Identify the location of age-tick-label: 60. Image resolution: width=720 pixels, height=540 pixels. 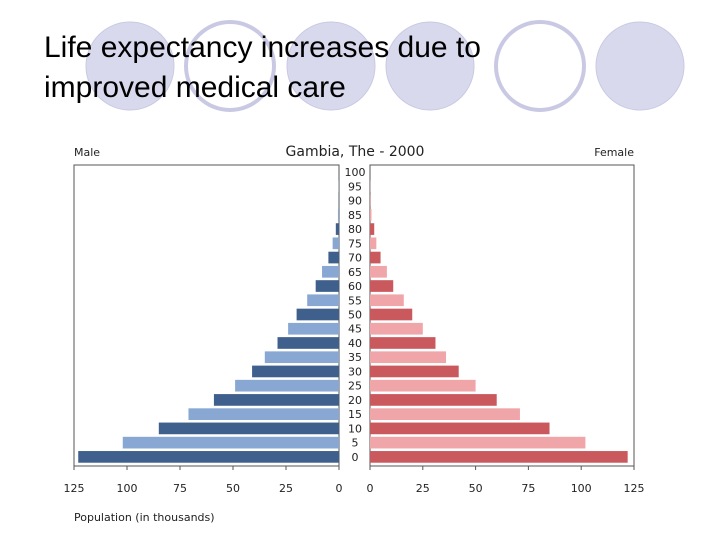
(355, 286).